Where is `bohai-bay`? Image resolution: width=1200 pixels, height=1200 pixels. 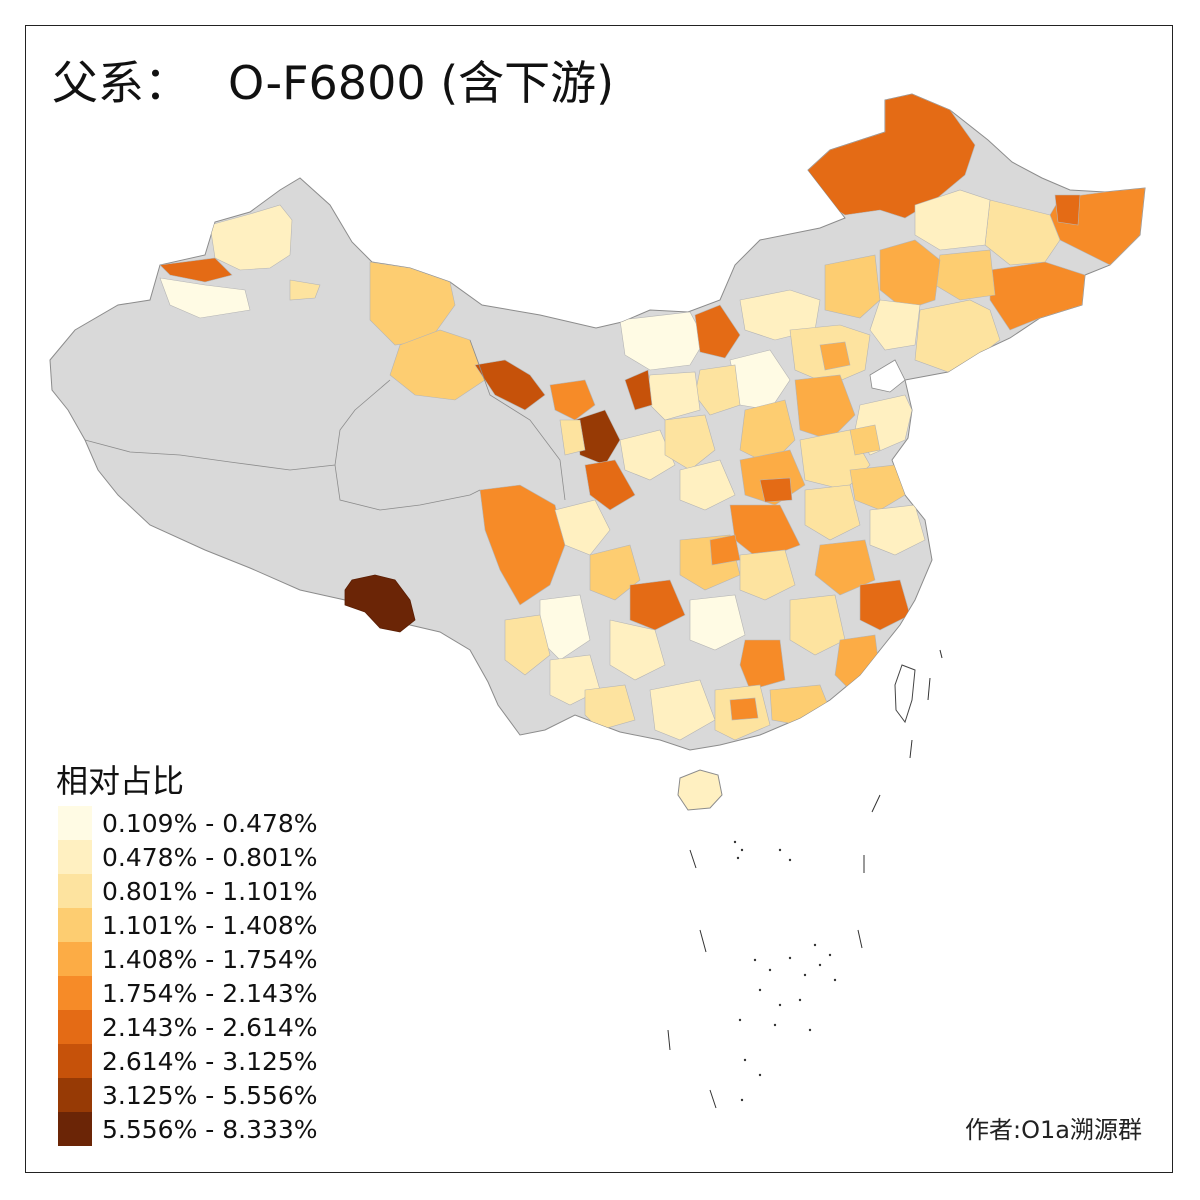 bohai-bay is located at coordinates (887, 376).